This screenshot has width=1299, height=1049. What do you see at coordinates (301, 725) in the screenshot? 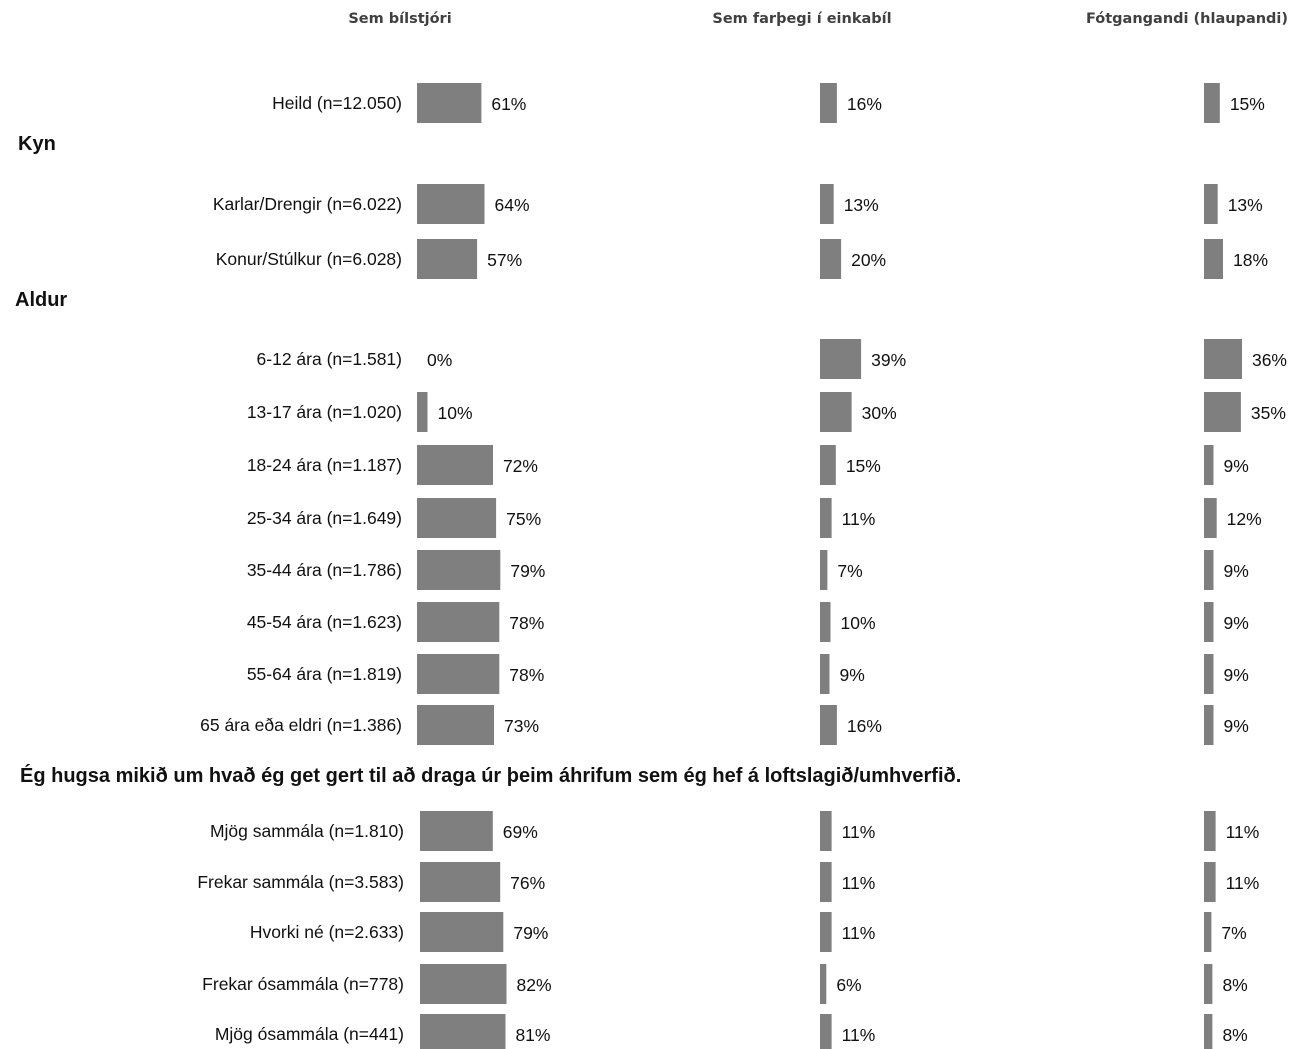
I see `row-label: 65 ára eða eldri (n=1.386)` at bounding box center [301, 725].